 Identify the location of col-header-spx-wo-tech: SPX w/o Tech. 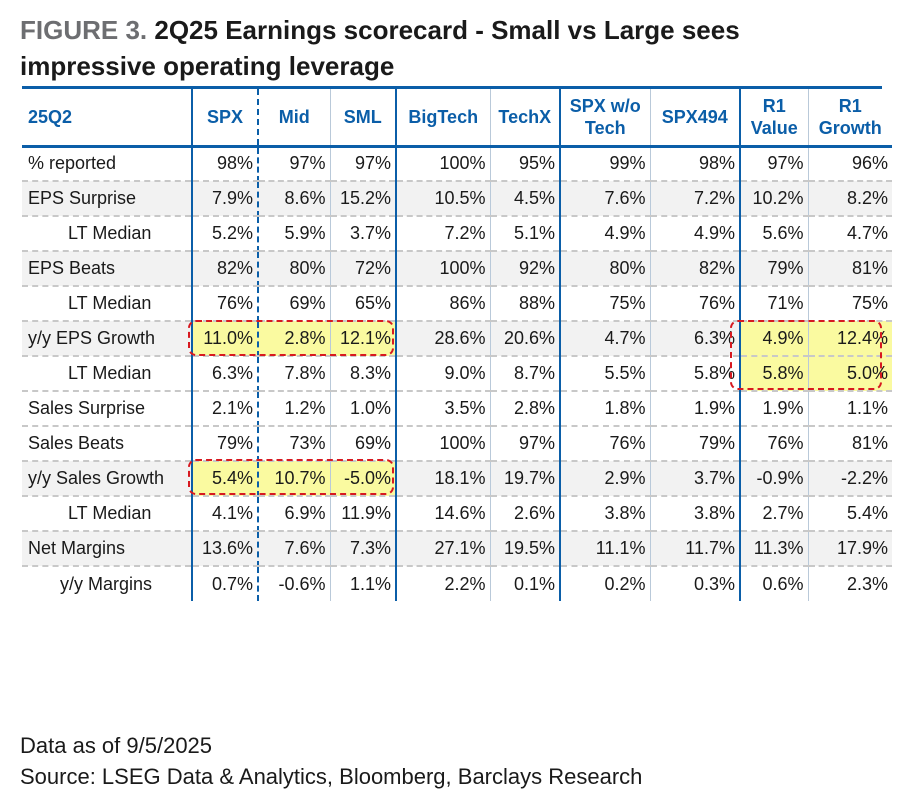
(605, 118).